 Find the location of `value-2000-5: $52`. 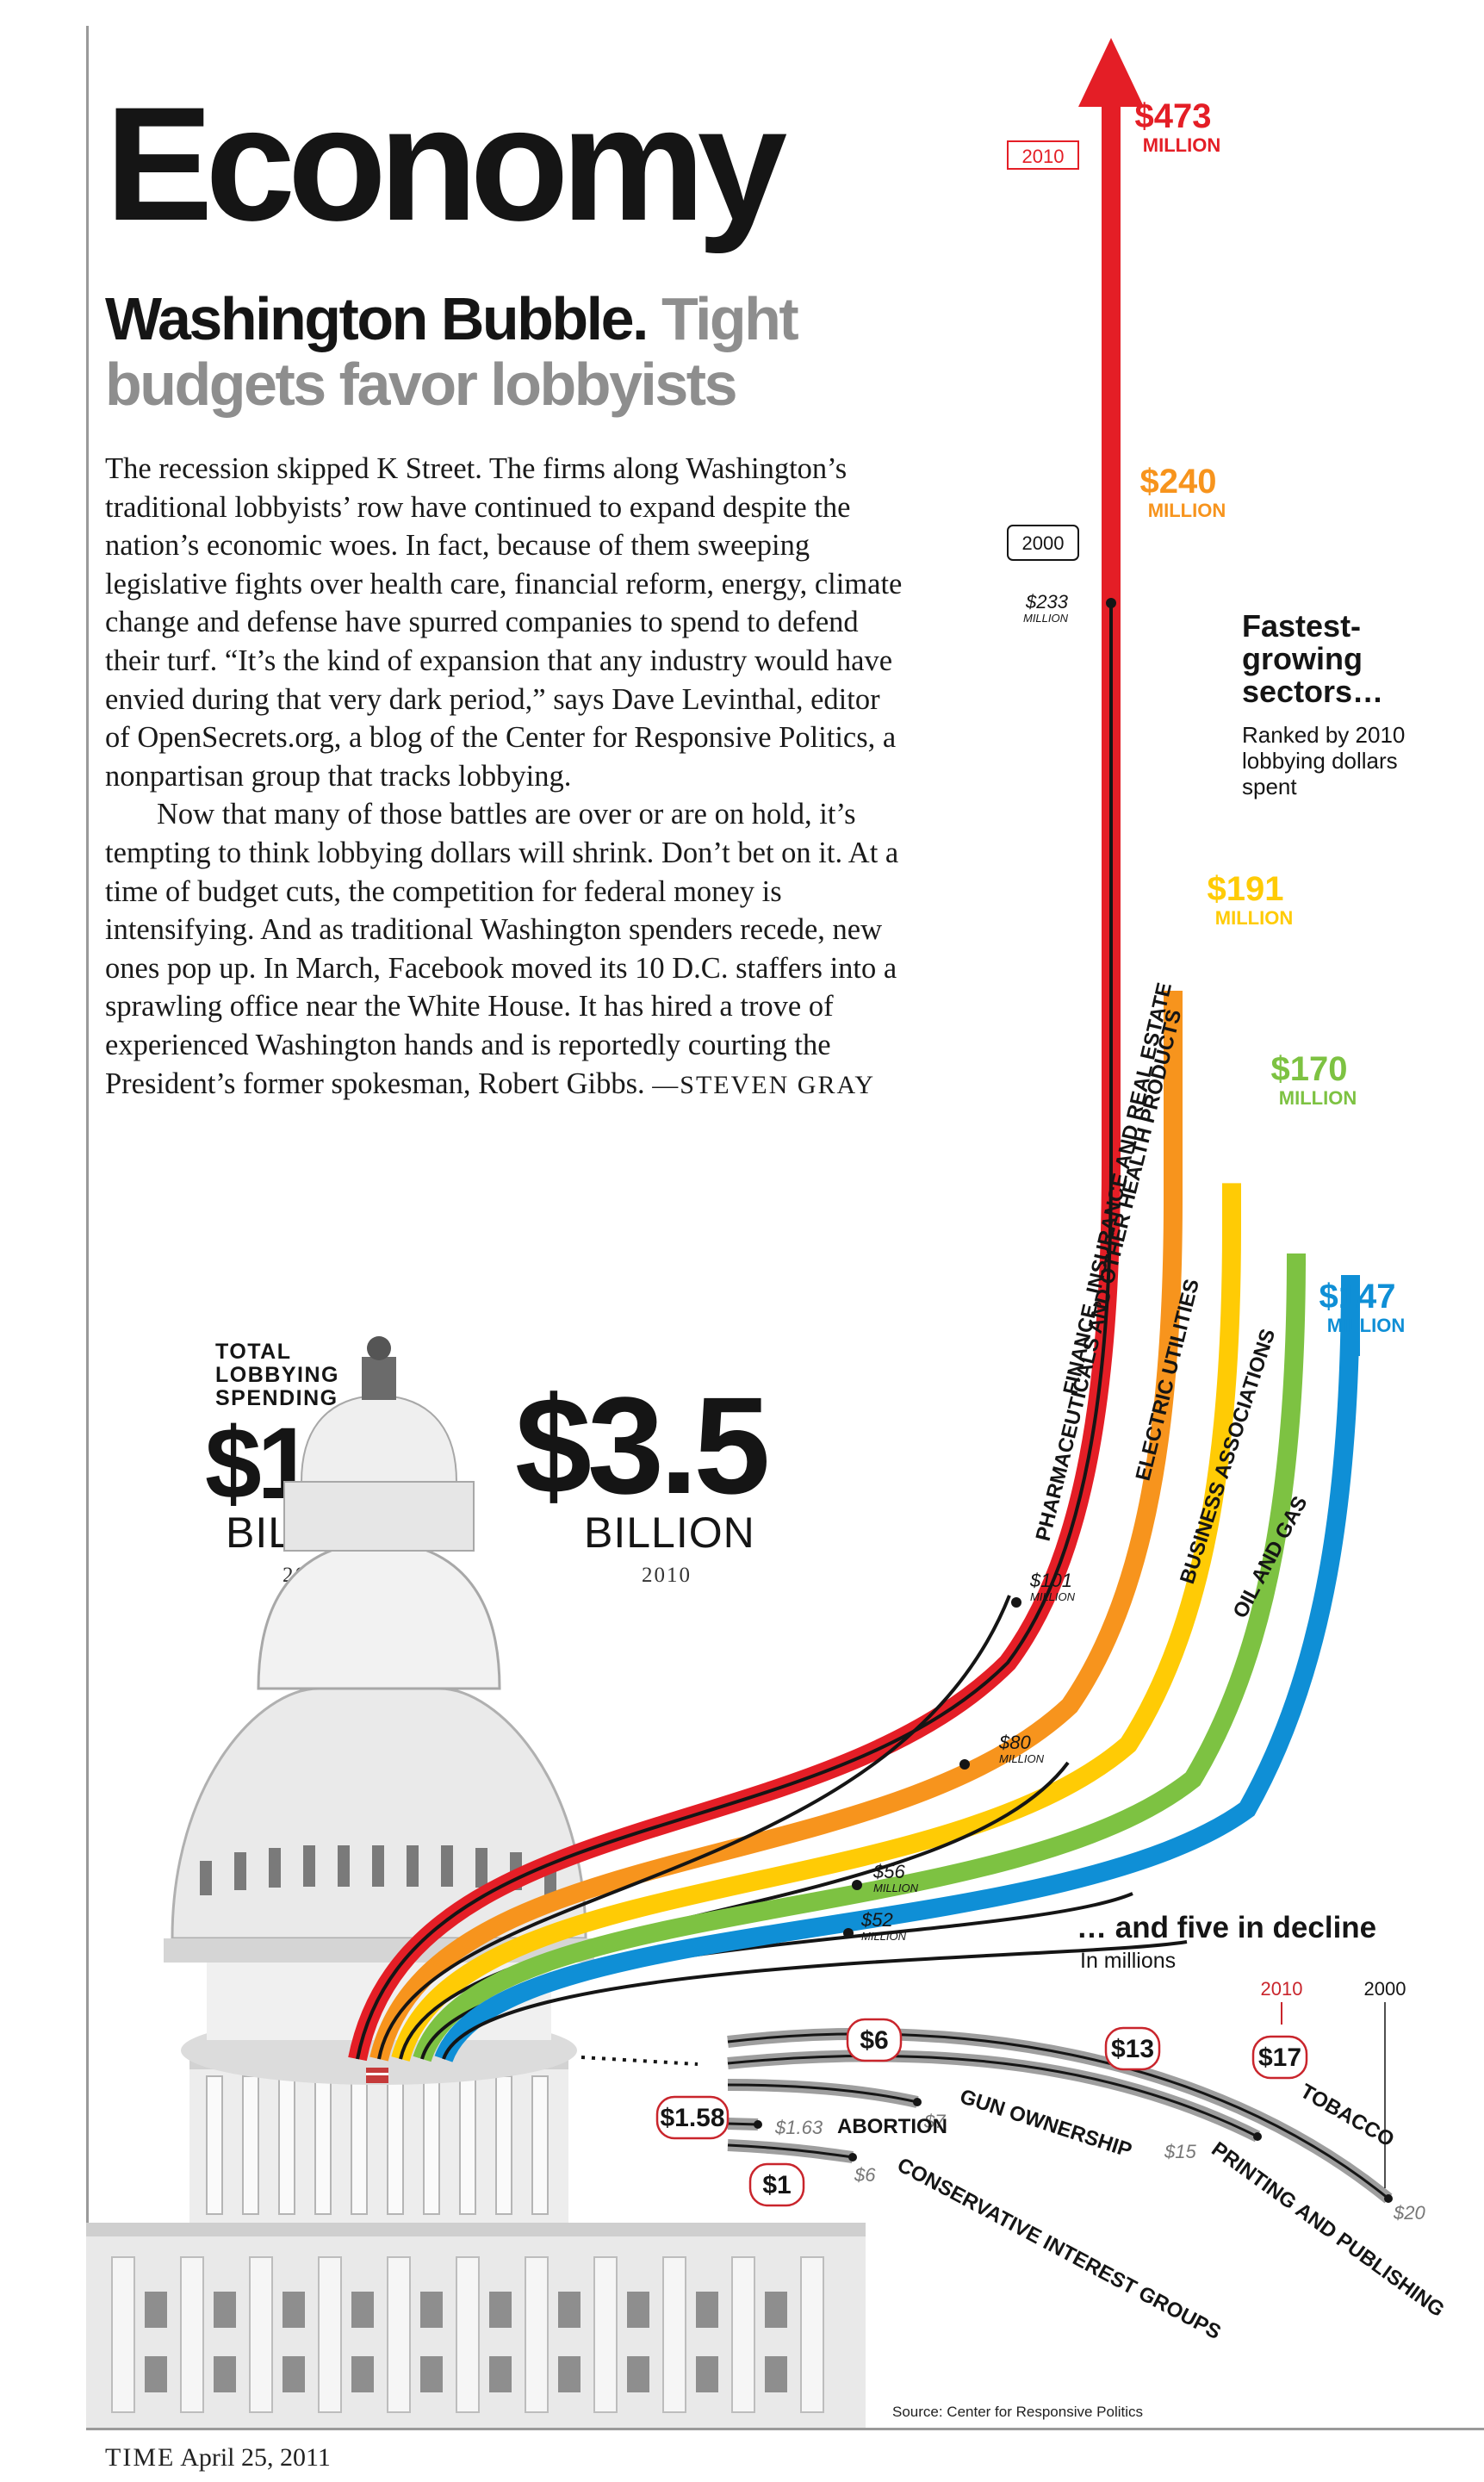

value-2000-5: $52 is located at coordinates (876, 1920).